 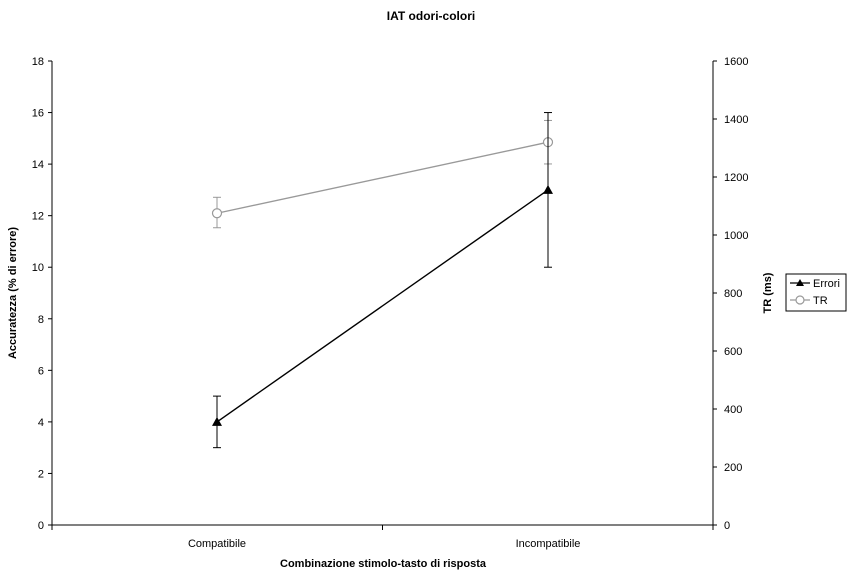 I want to click on x-axis-title: Combinazione stimolo-tasto di risposta, so click(x=383, y=564).